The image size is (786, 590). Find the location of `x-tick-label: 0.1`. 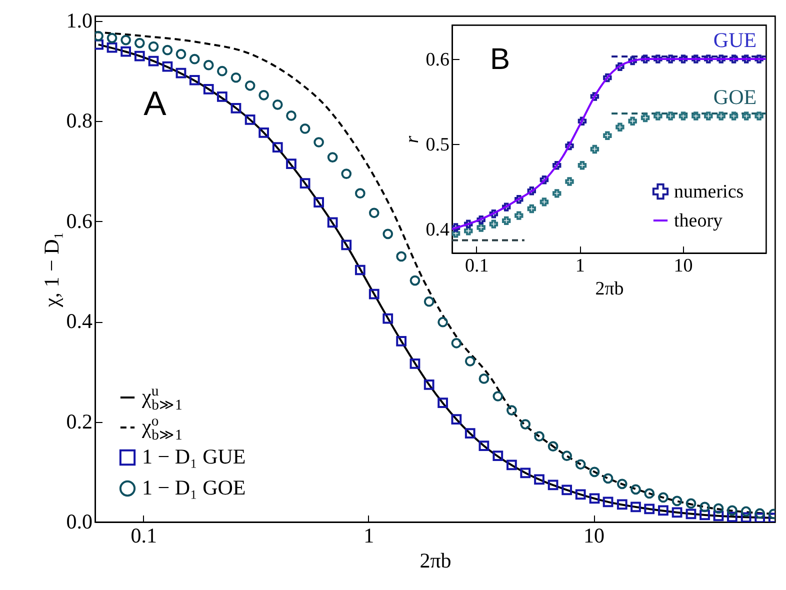

x-tick-label: 0.1 is located at coordinates (477, 266).